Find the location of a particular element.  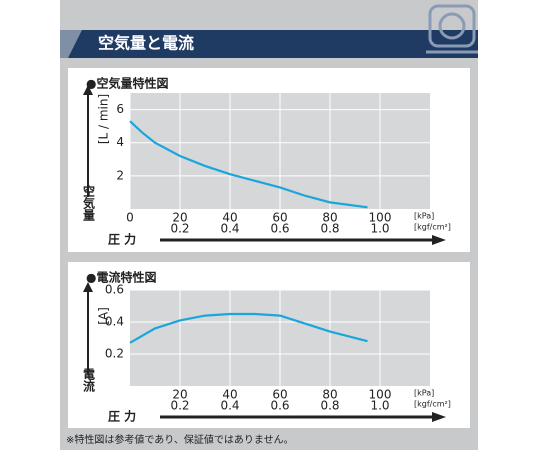

header-accent is located at coordinates (71, 44).